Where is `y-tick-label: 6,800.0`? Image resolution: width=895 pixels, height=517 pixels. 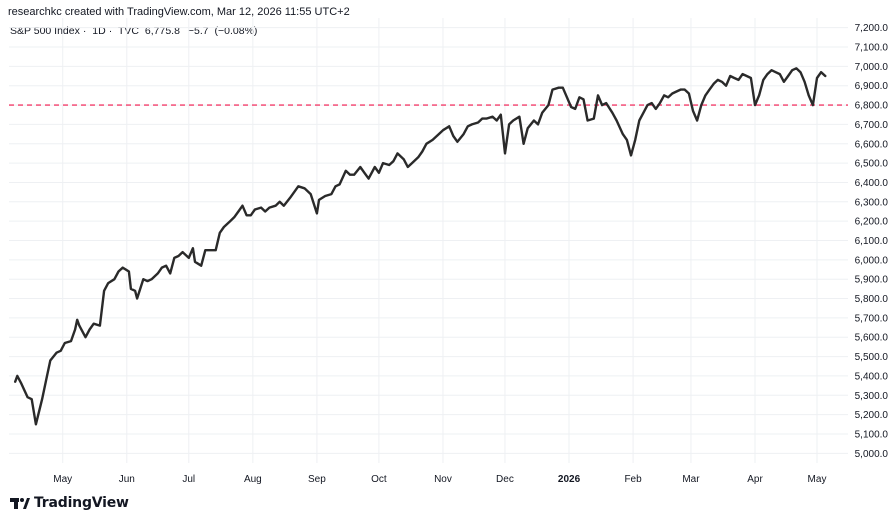
y-tick-label: 6,800.0 is located at coordinates (872, 106).